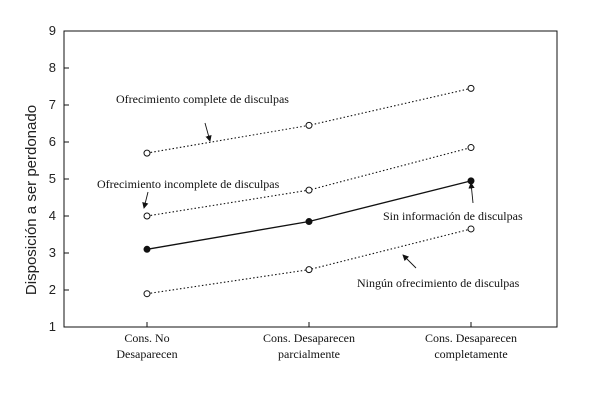  I want to click on y-tick-label: 3, so click(52, 252).